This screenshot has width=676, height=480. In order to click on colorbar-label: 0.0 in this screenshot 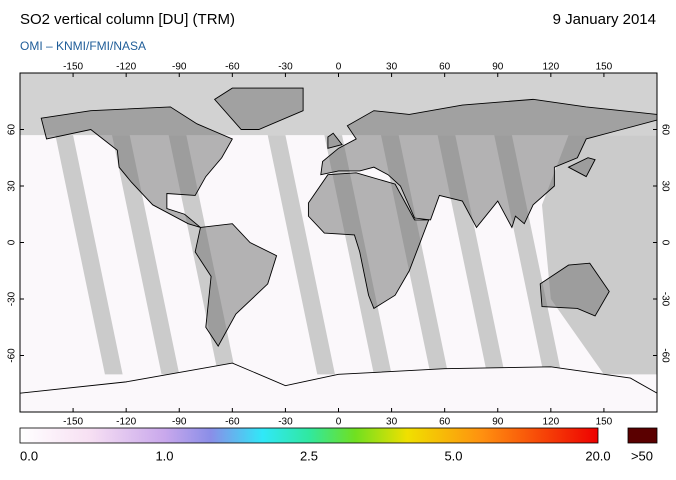, I will do `click(29, 455)`.